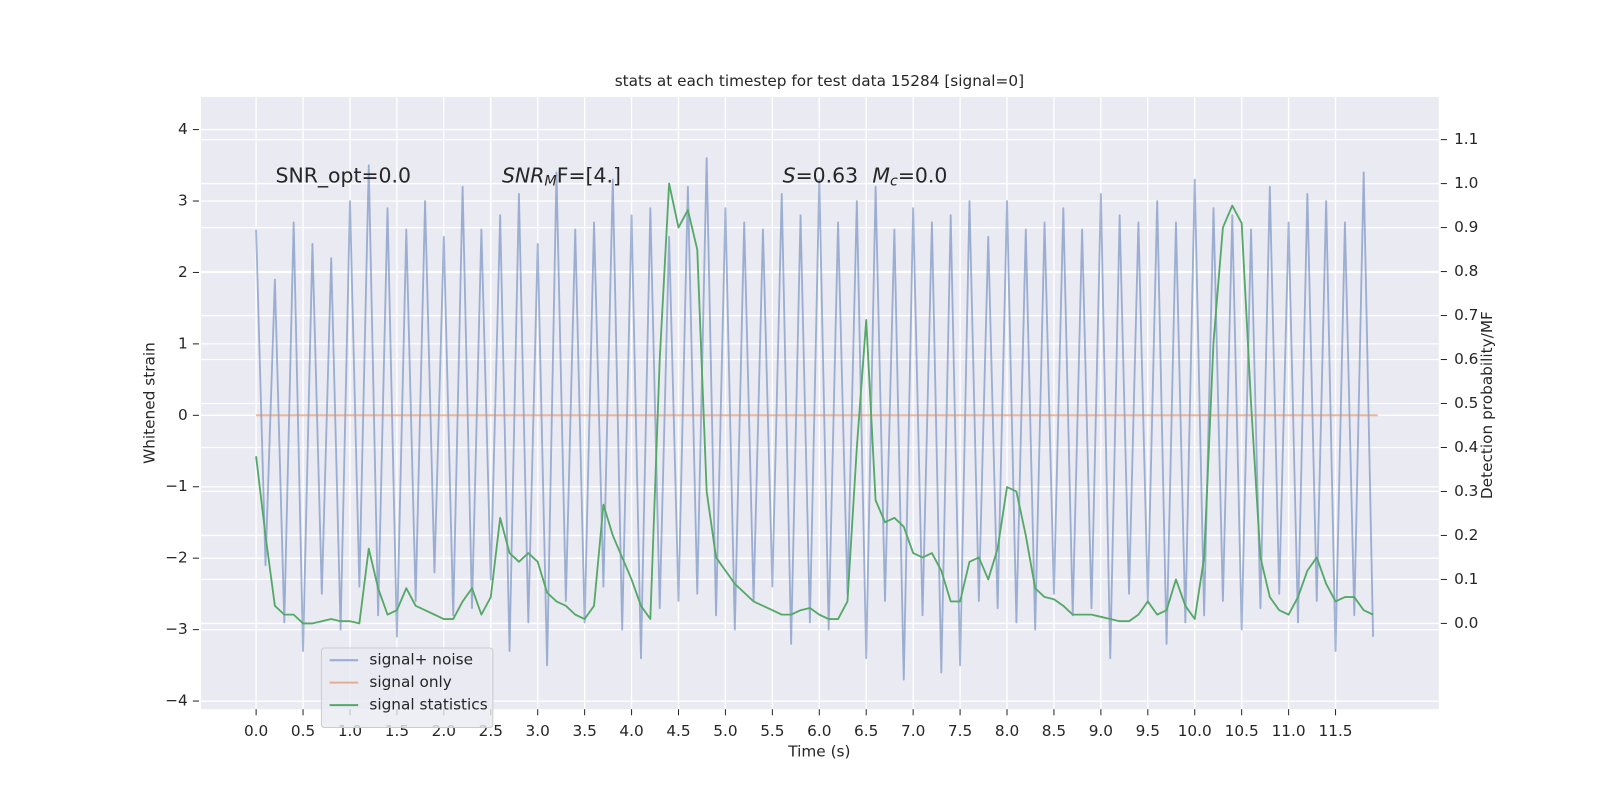 This screenshot has height=800, width=1600. Describe the element at coordinates (428, 705) in the screenshot. I see `legend-label: signal statistics` at that location.